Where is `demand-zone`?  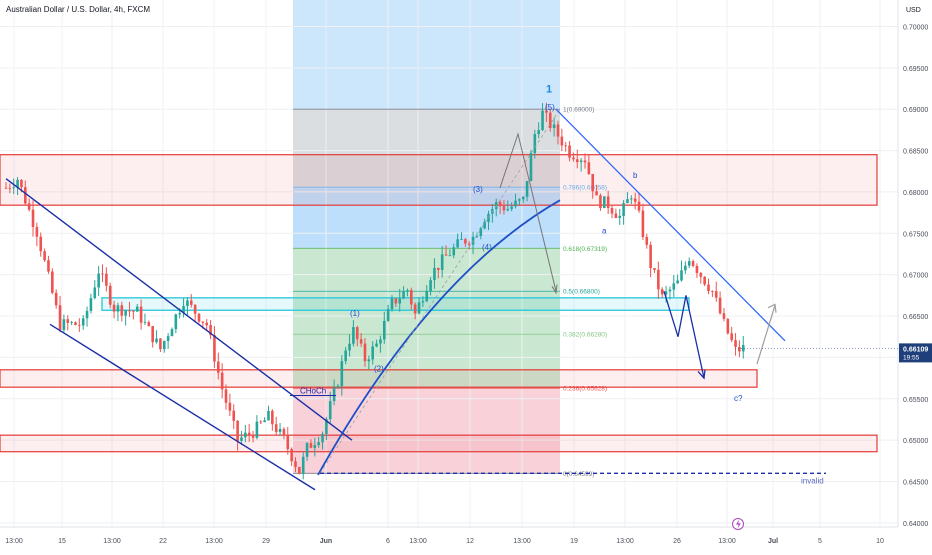
demand-zone is located at coordinates (439, 443).